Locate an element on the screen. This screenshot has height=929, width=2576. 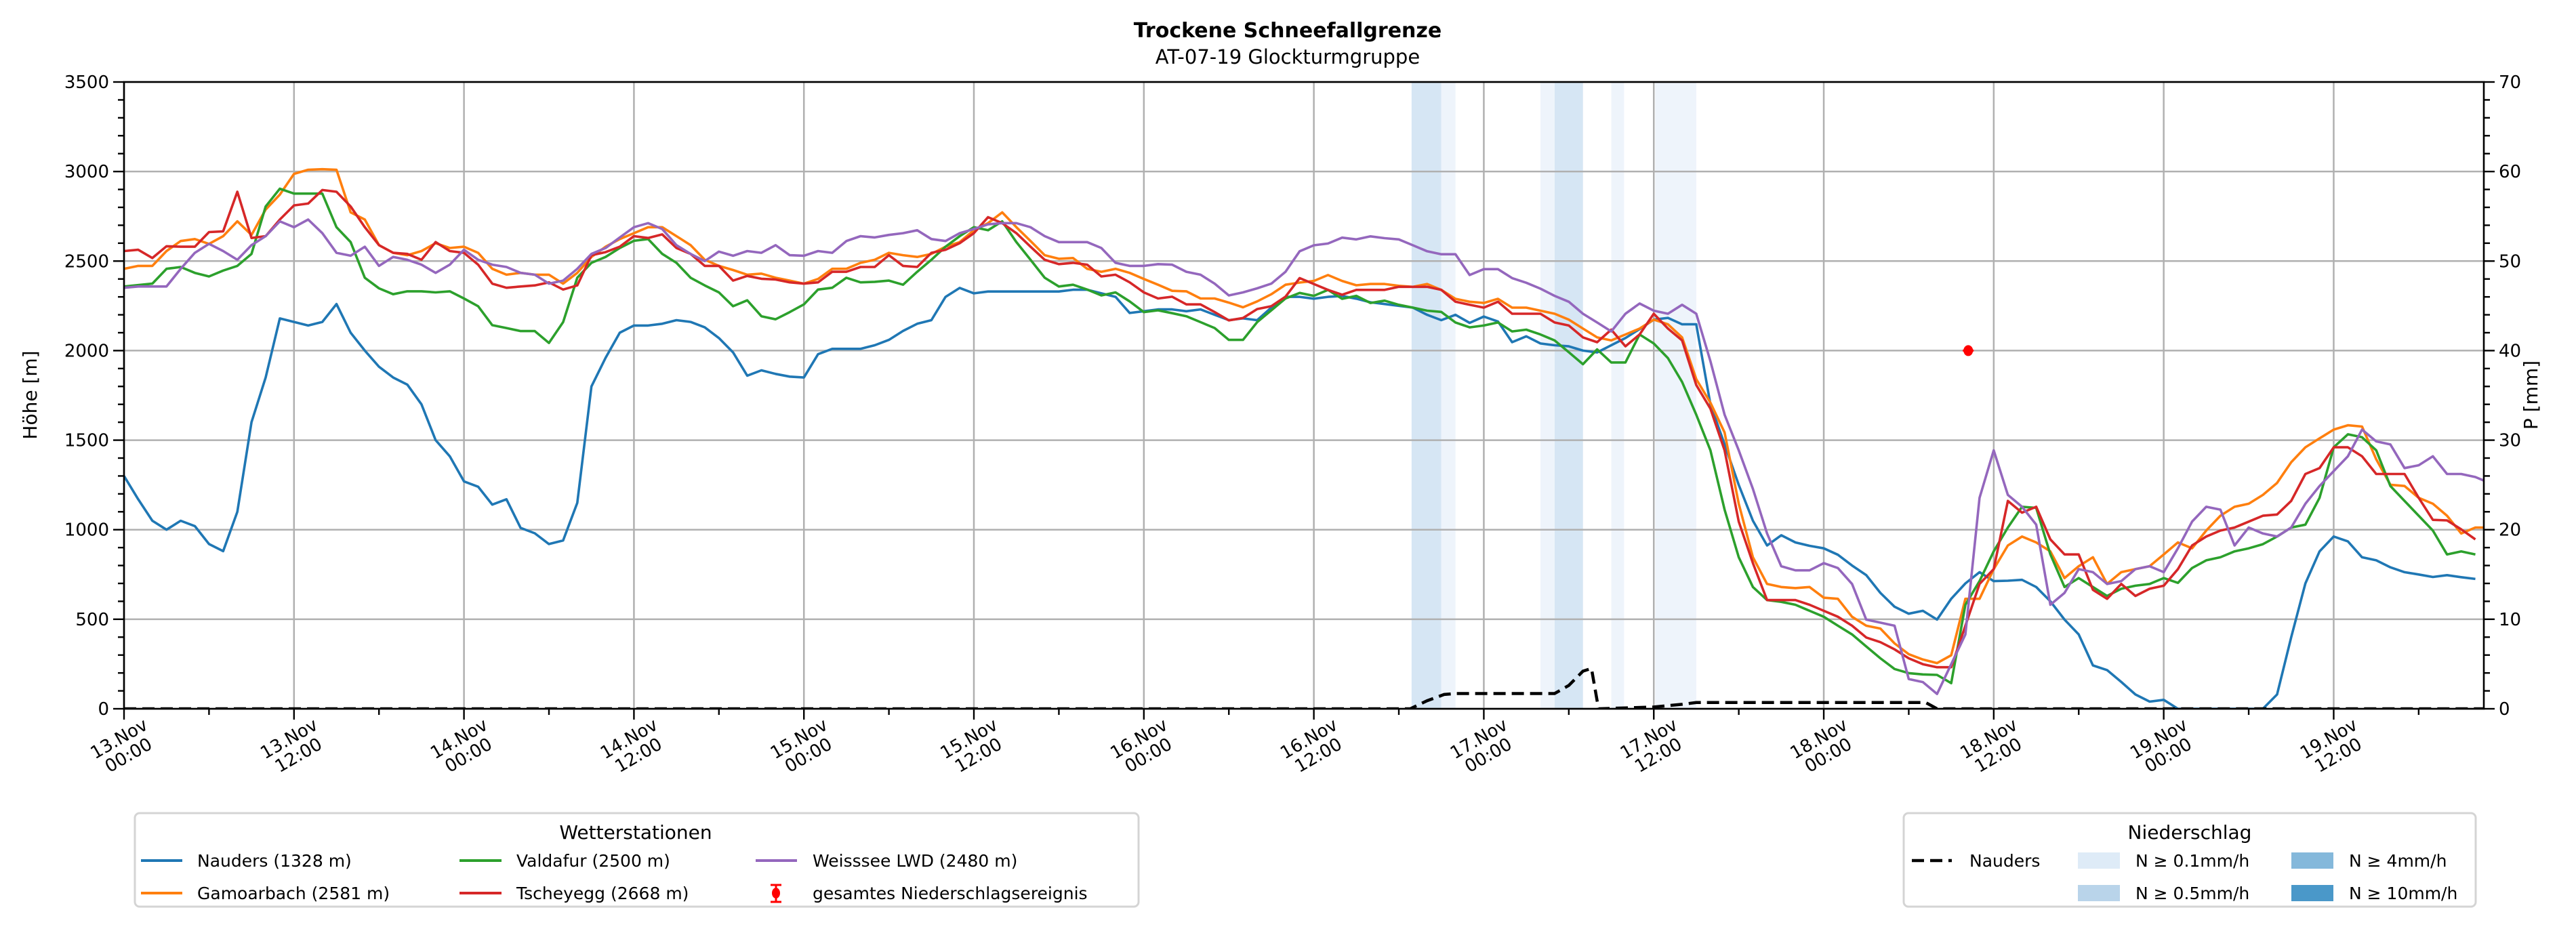
y-tick-label: 2000 is located at coordinates (86, 351).